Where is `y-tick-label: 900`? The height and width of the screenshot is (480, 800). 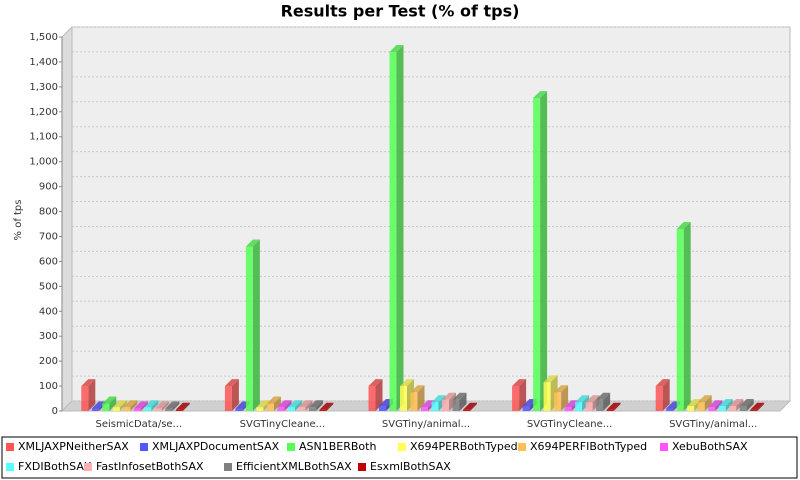
y-tick-label: 900 is located at coordinates (48, 187).